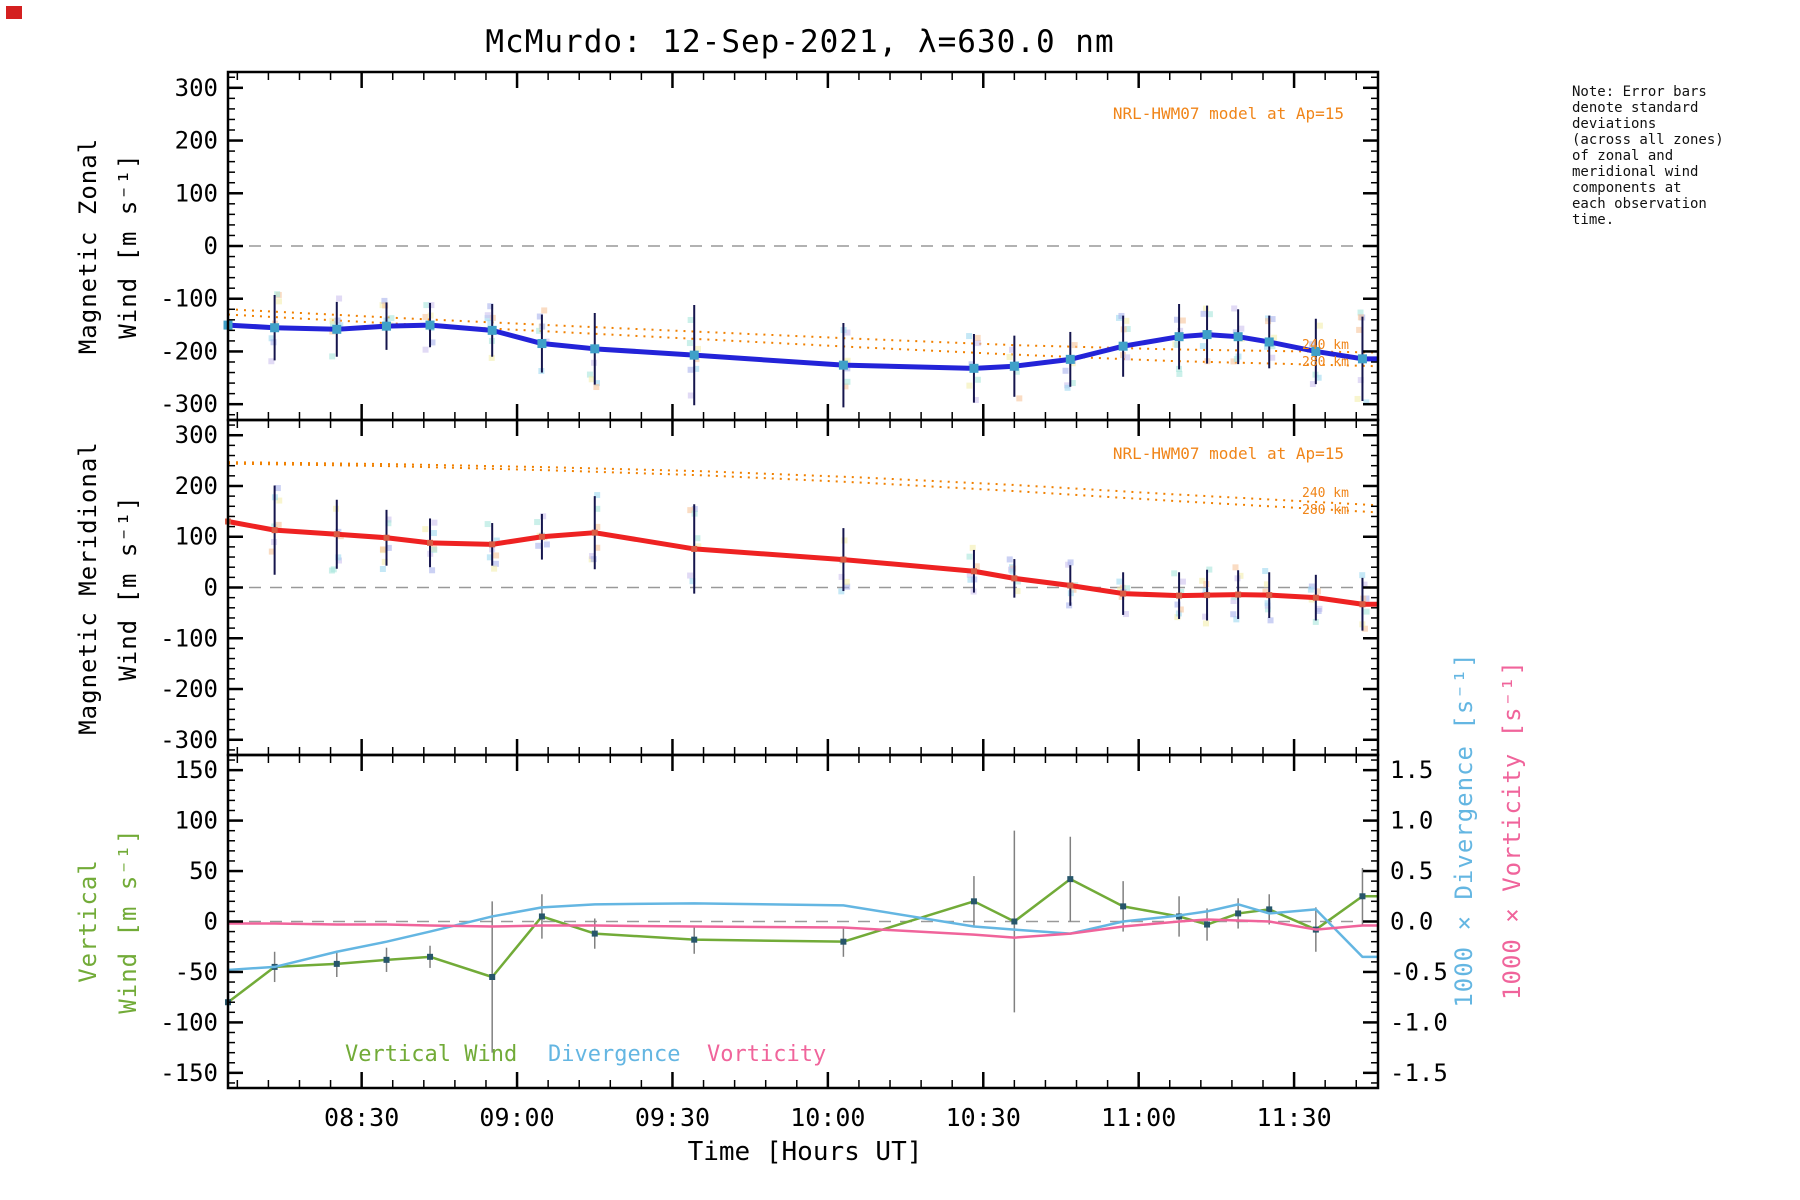 Image resolution: width=1800 pixels, height=1200 pixels. What do you see at coordinates (189, 351) in the screenshot?
I see `magnetic-zonal-ytick-label: -200` at bounding box center [189, 351].